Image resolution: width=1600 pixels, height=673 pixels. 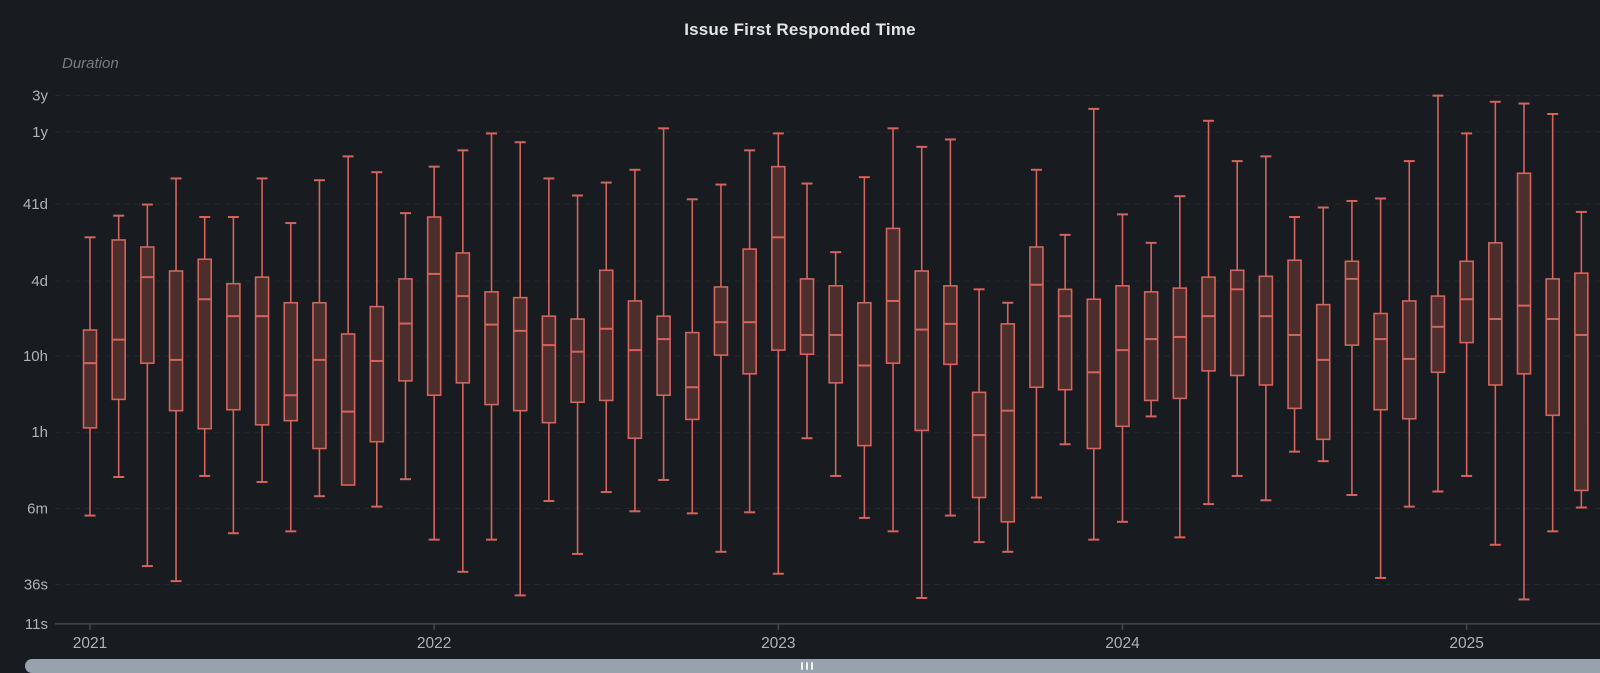 I want to click on horizontal-scrollbar, so click(x=812, y=666).